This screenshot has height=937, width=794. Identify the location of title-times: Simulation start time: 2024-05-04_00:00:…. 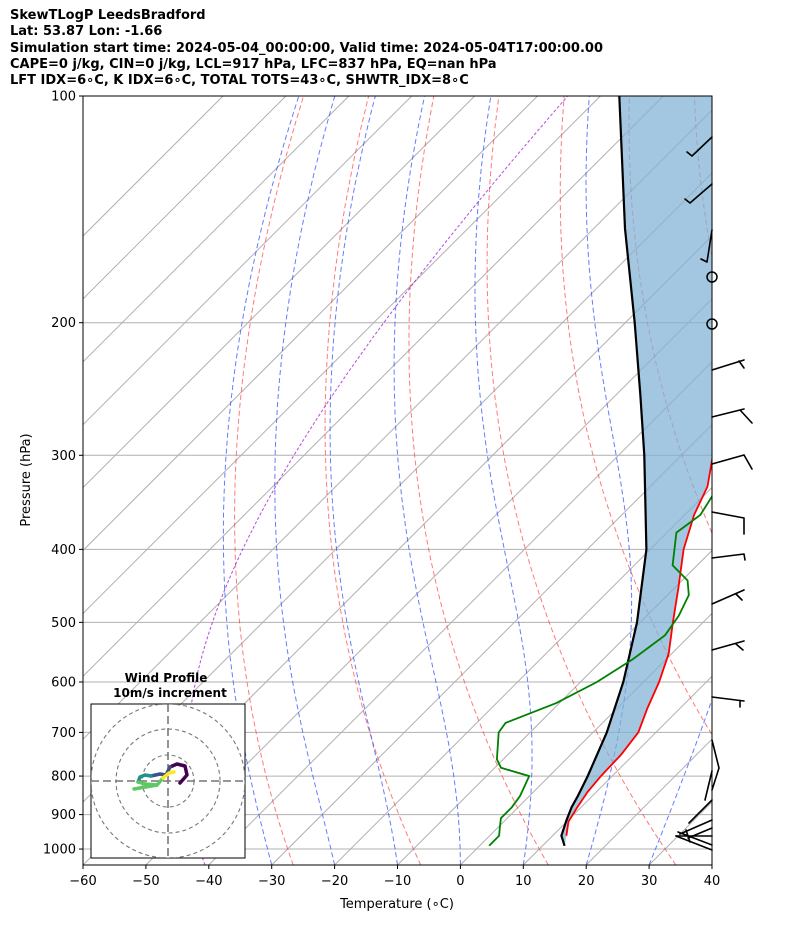
(306, 48).